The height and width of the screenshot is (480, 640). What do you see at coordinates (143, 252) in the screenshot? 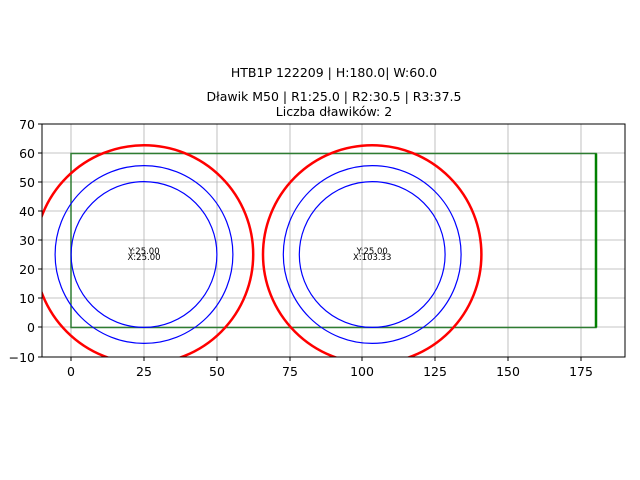
I see `circle1-label-y: Y:25.00` at bounding box center [143, 252].